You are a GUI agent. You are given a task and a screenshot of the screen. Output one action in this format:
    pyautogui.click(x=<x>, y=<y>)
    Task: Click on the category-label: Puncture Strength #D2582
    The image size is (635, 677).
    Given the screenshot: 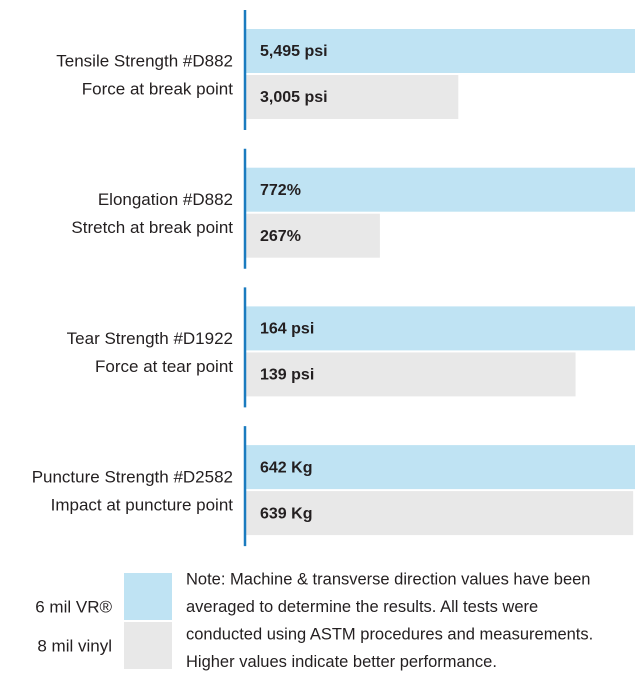 What is the action you would take?
    pyautogui.click(x=132, y=477)
    